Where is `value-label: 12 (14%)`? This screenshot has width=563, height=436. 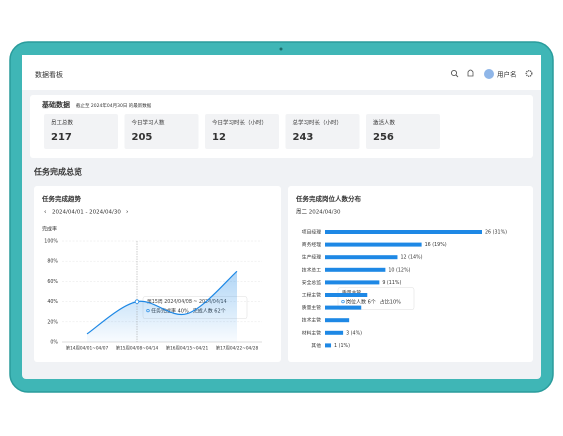
value-label: 12 (14%) is located at coordinates (411, 258).